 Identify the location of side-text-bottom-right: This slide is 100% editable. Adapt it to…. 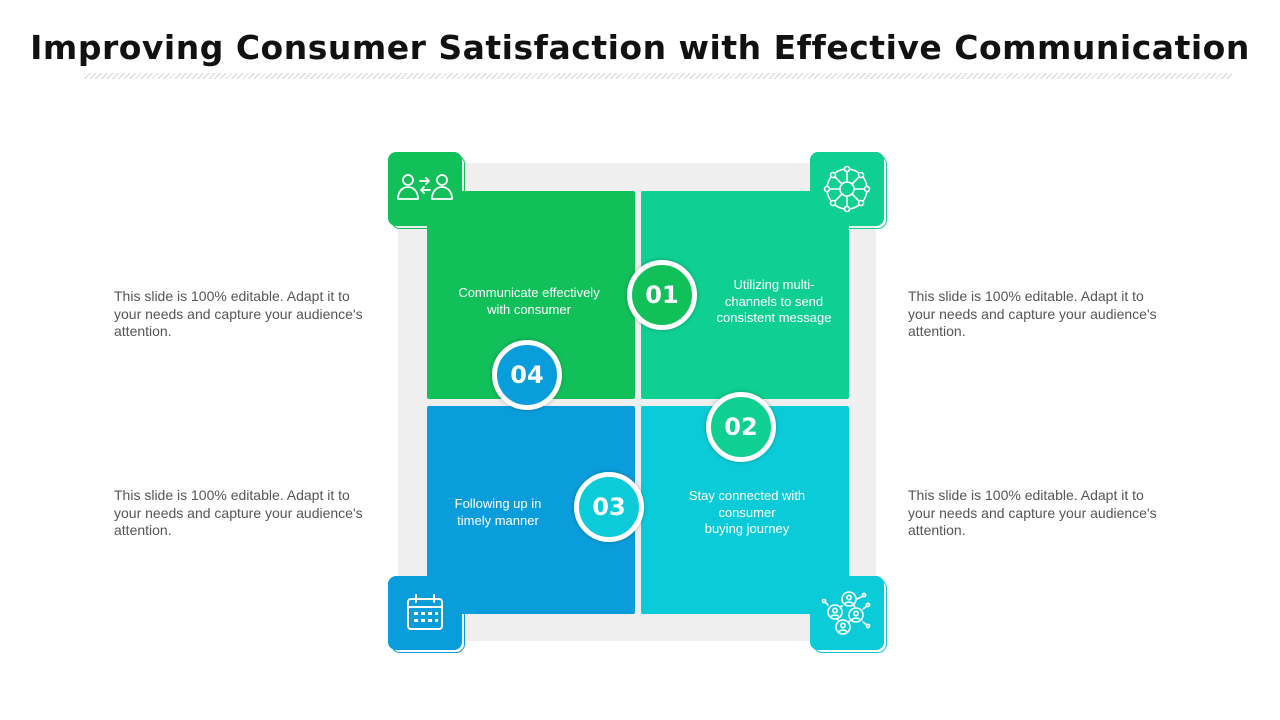
(1032, 512).